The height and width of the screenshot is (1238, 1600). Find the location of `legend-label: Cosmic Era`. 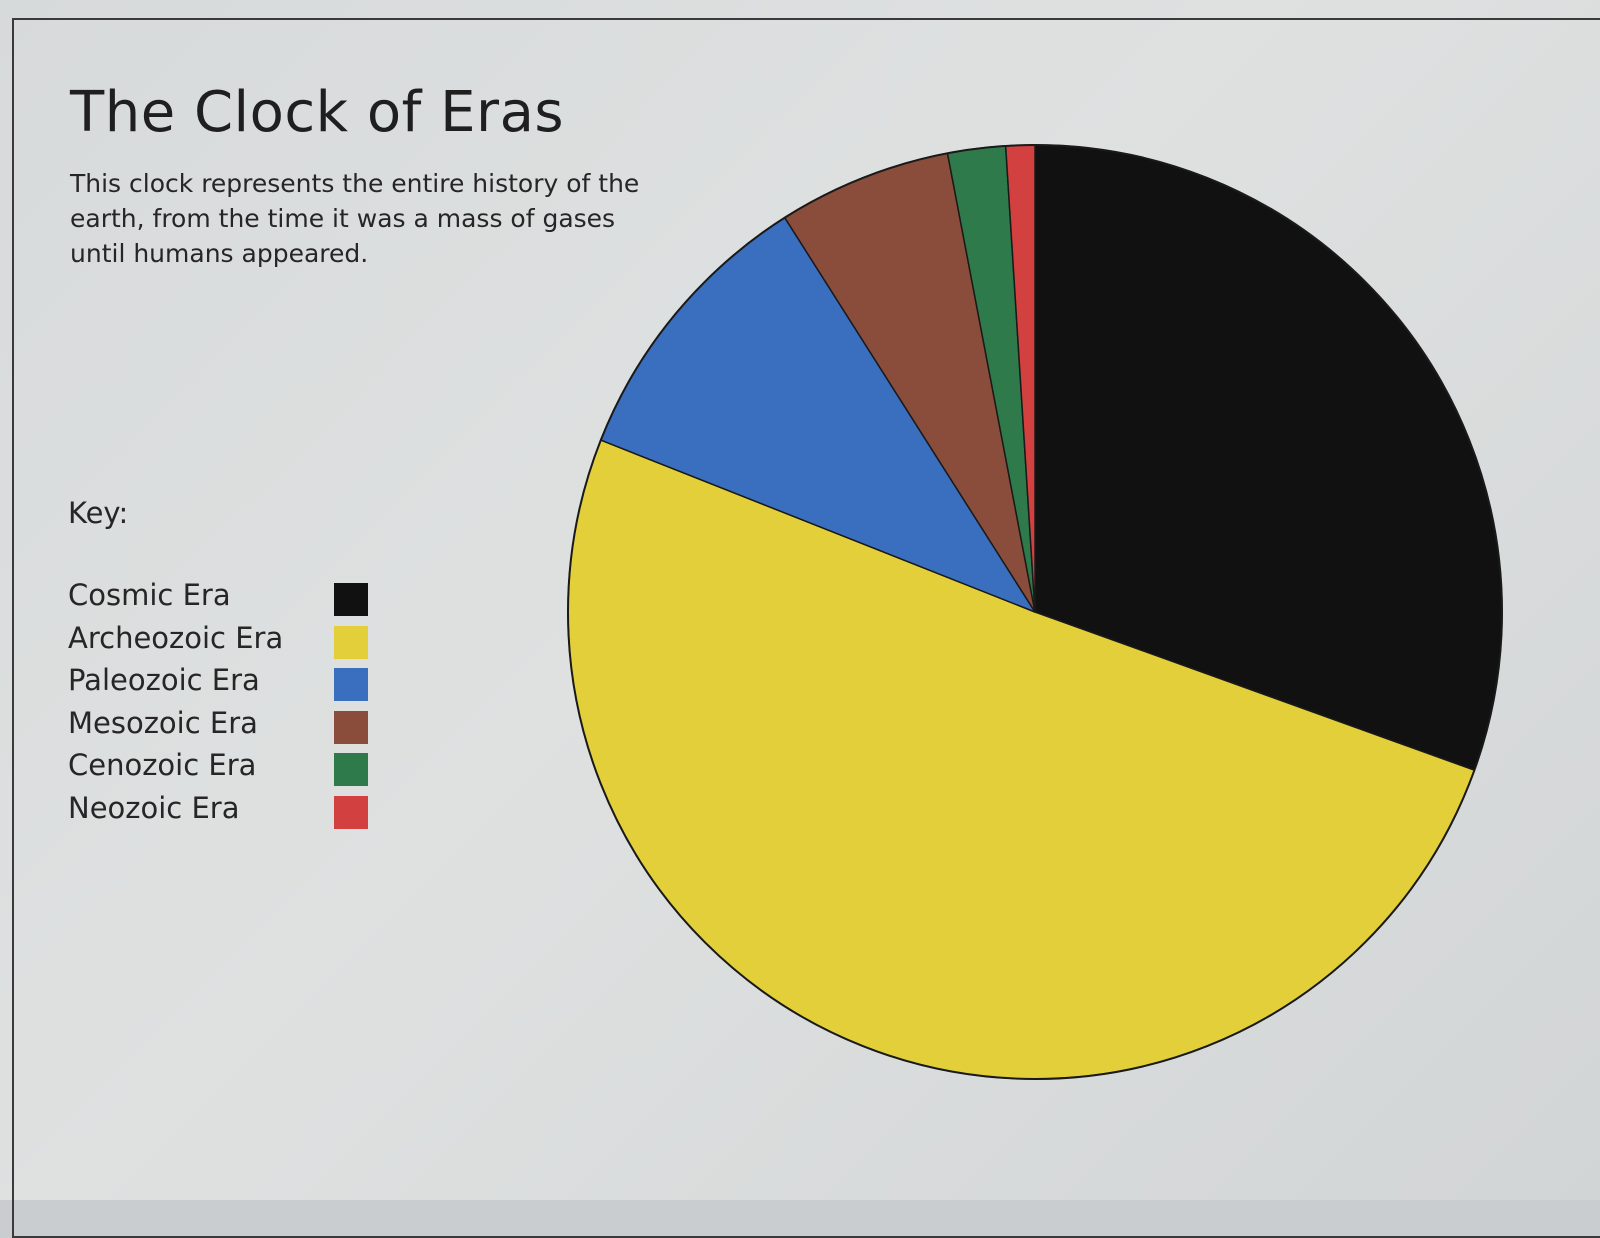

legend-label: Cosmic Era is located at coordinates (149, 595).